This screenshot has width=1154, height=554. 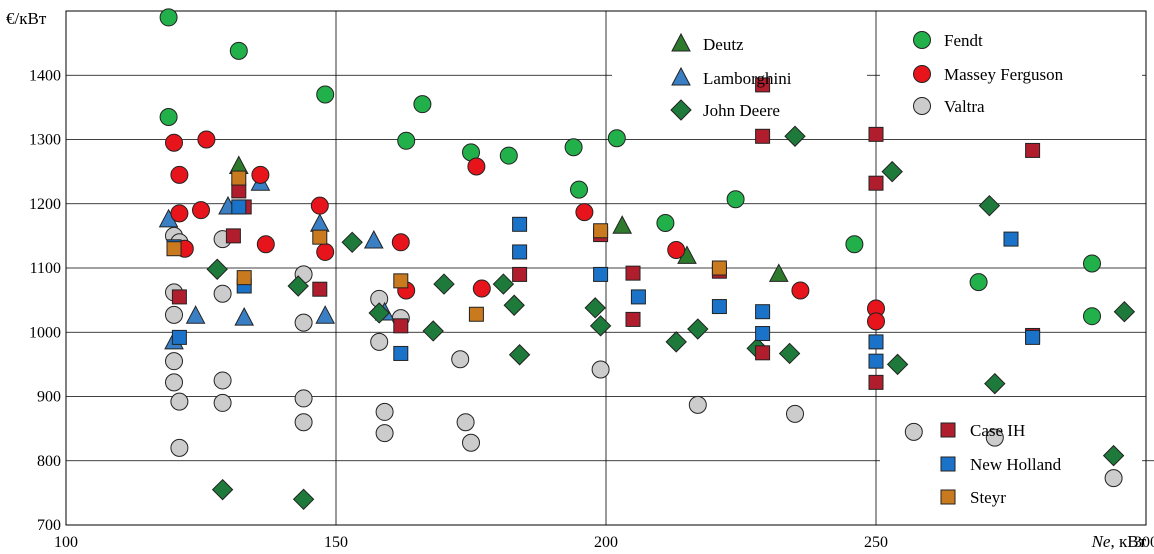 What do you see at coordinates (922, 106) in the screenshot?
I see `legend-marker-valtra` at bounding box center [922, 106].